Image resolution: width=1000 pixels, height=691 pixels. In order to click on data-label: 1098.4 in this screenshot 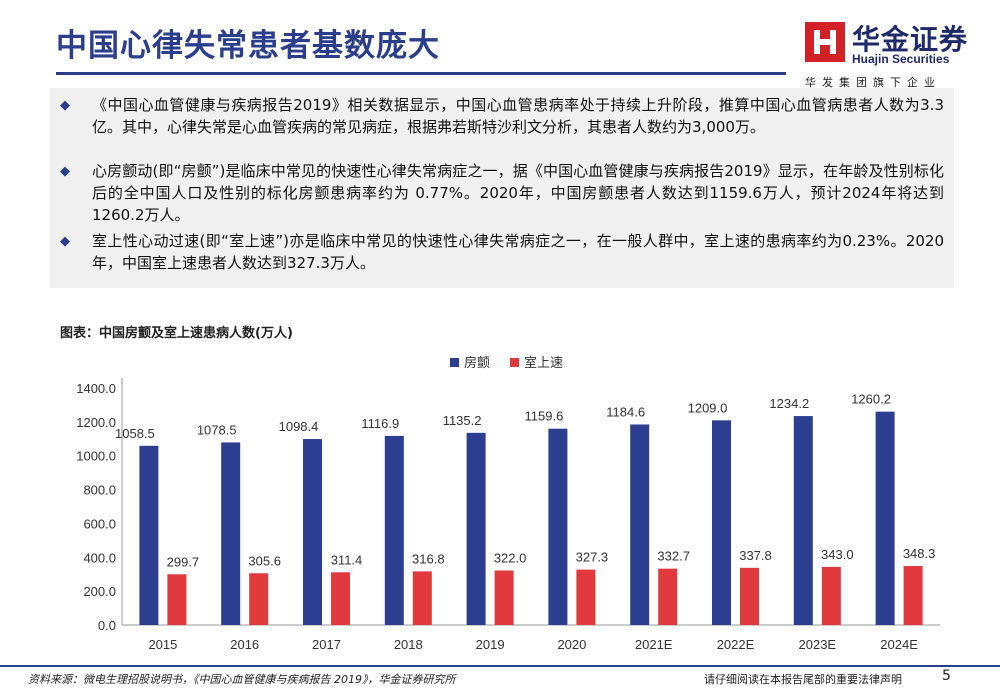, I will do `click(299, 426)`.